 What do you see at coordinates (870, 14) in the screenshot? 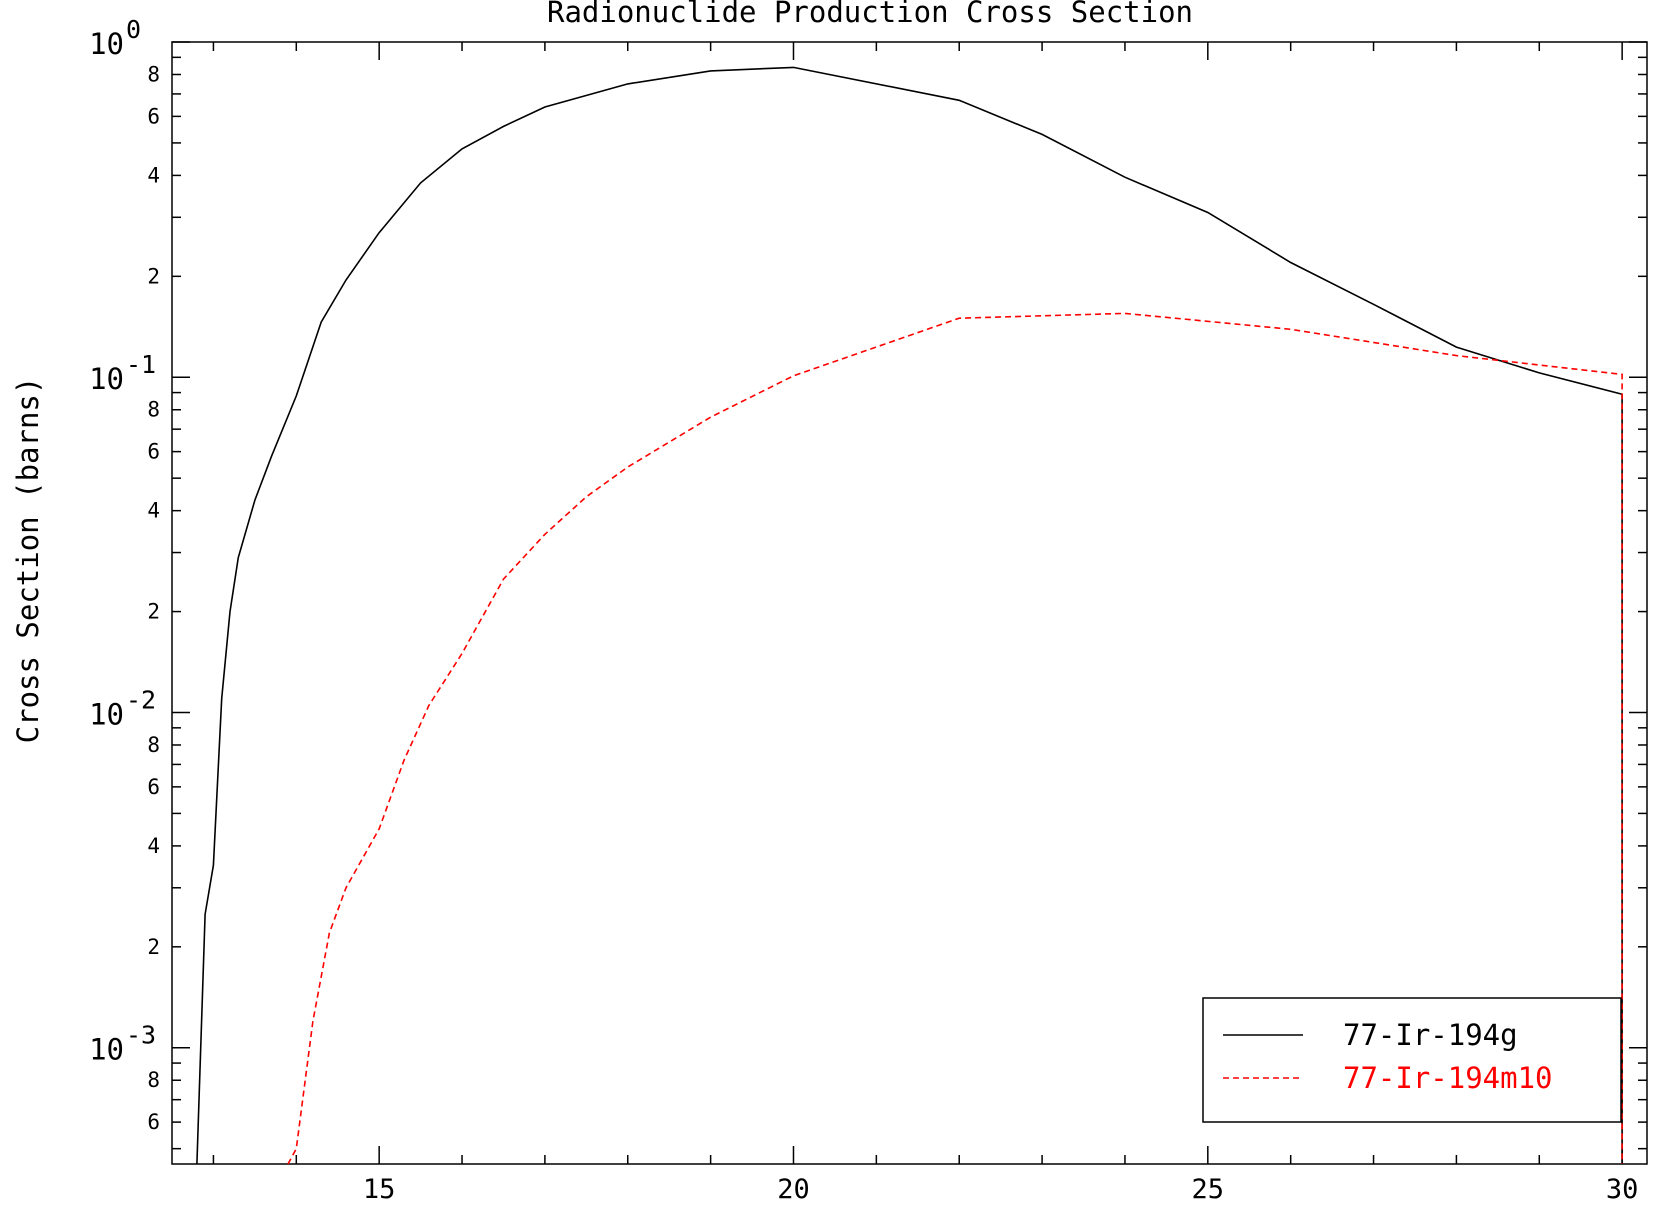
I see `chart-title: Radionuclide Production Cross Section` at bounding box center [870, 14].